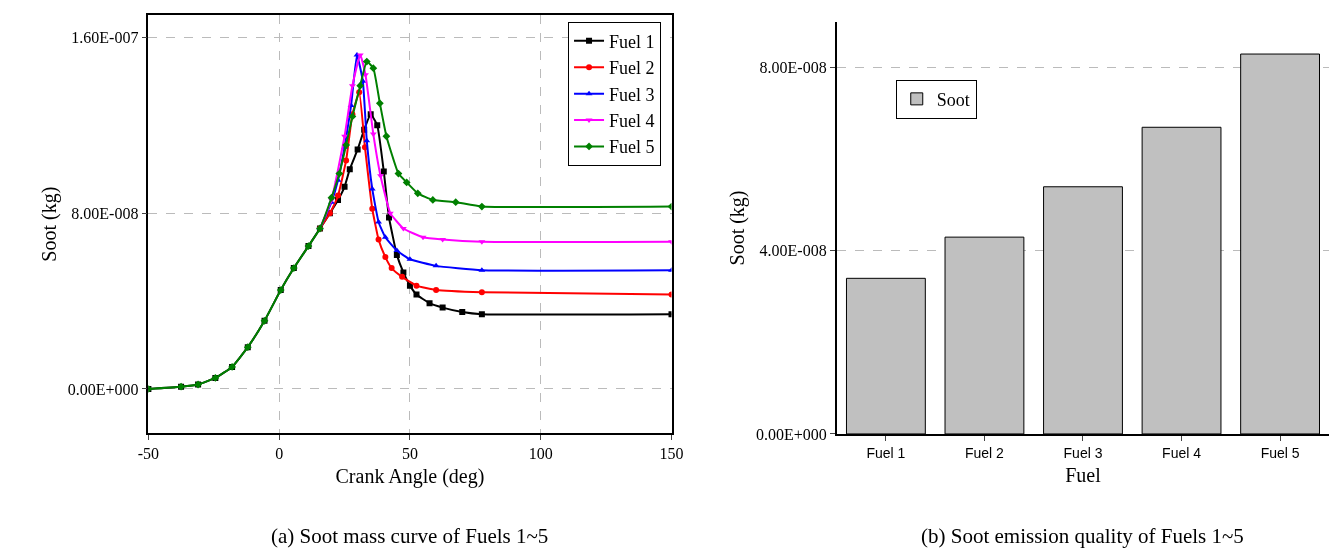 The width and height of the screenshot is (1344, 559). Describe the element at coordinates (410, 476) in the screenshot. I see `x-axis-title: Crank Angle (deg)` at that location.